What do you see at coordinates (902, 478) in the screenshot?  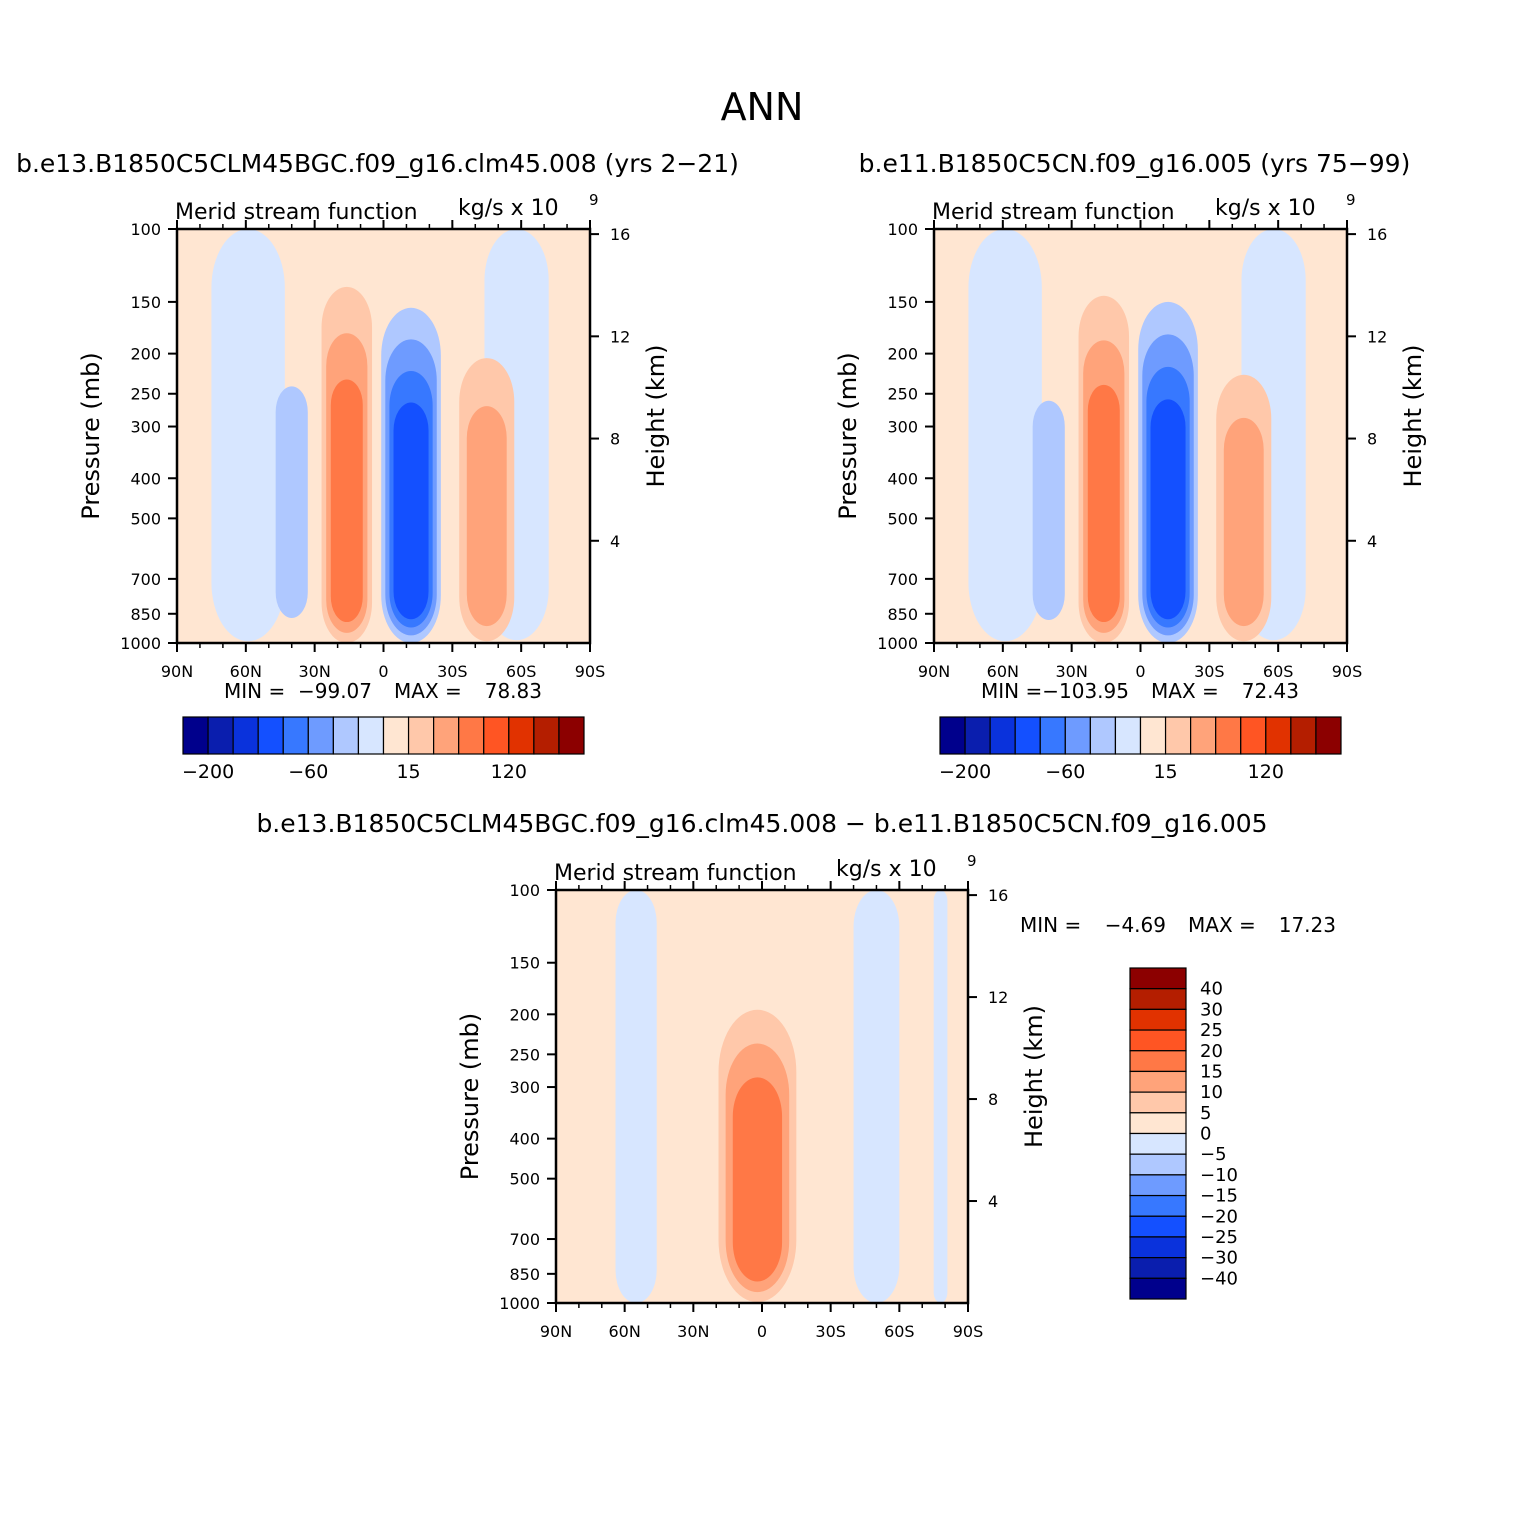 I see `y-tick-label: 400` at bounding box center [902, 478].